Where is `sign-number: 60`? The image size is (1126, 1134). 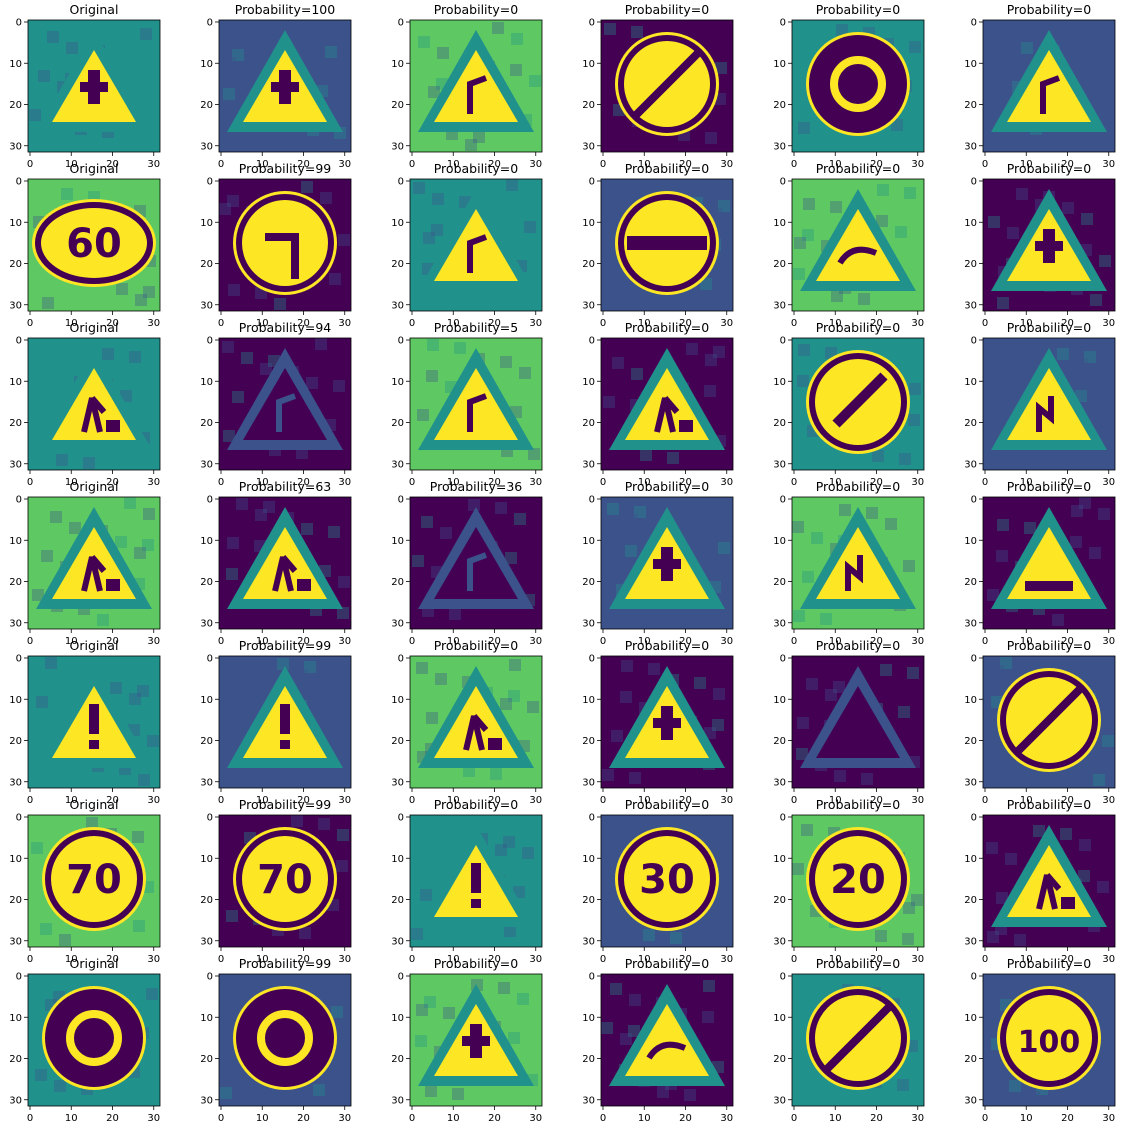 sign-number: 60 is located at coordinates (94, 244).